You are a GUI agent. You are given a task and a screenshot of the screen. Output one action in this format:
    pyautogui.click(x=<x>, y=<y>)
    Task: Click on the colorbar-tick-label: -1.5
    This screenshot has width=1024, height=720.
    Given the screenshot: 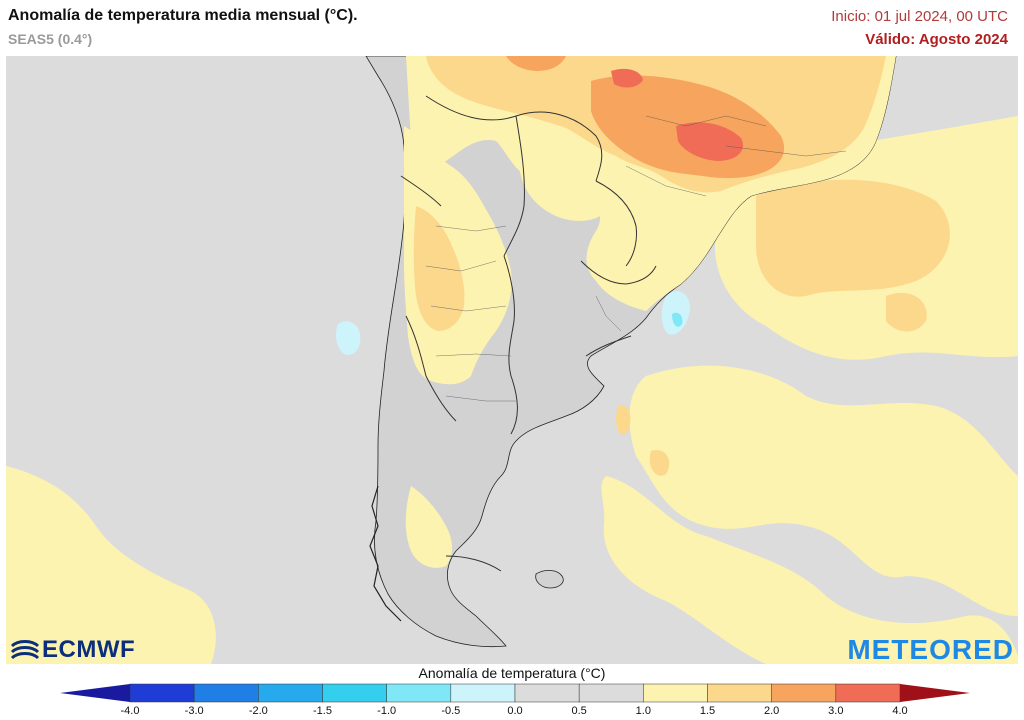 What is the action you would take?
    pyautogui.click(x=322, y=711)
    